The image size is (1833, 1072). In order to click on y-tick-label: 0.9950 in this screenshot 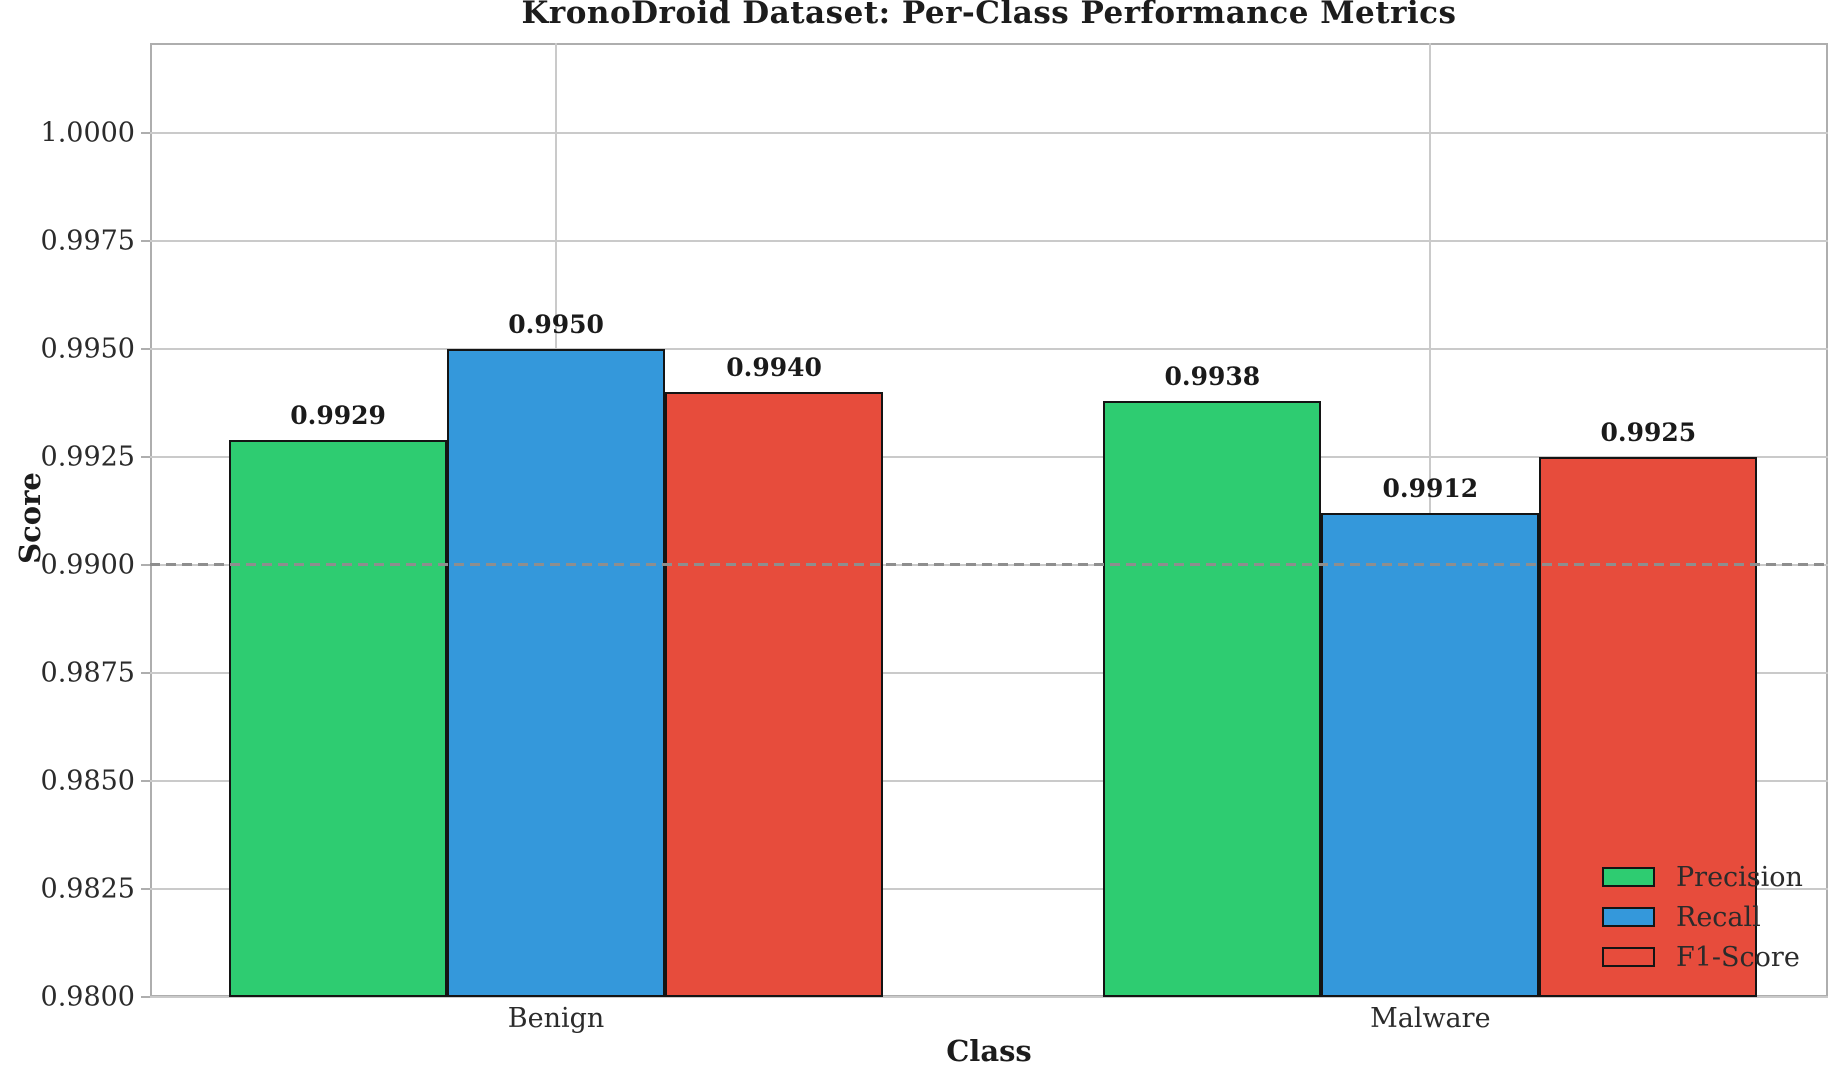, I will do `click(87, 349)`.